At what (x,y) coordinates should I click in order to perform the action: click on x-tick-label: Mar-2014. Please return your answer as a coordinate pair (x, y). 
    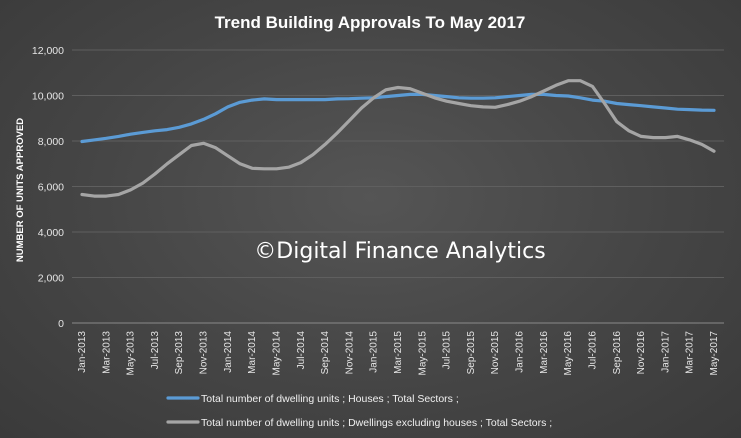
    Looking at the image, I should click on (252, 352).